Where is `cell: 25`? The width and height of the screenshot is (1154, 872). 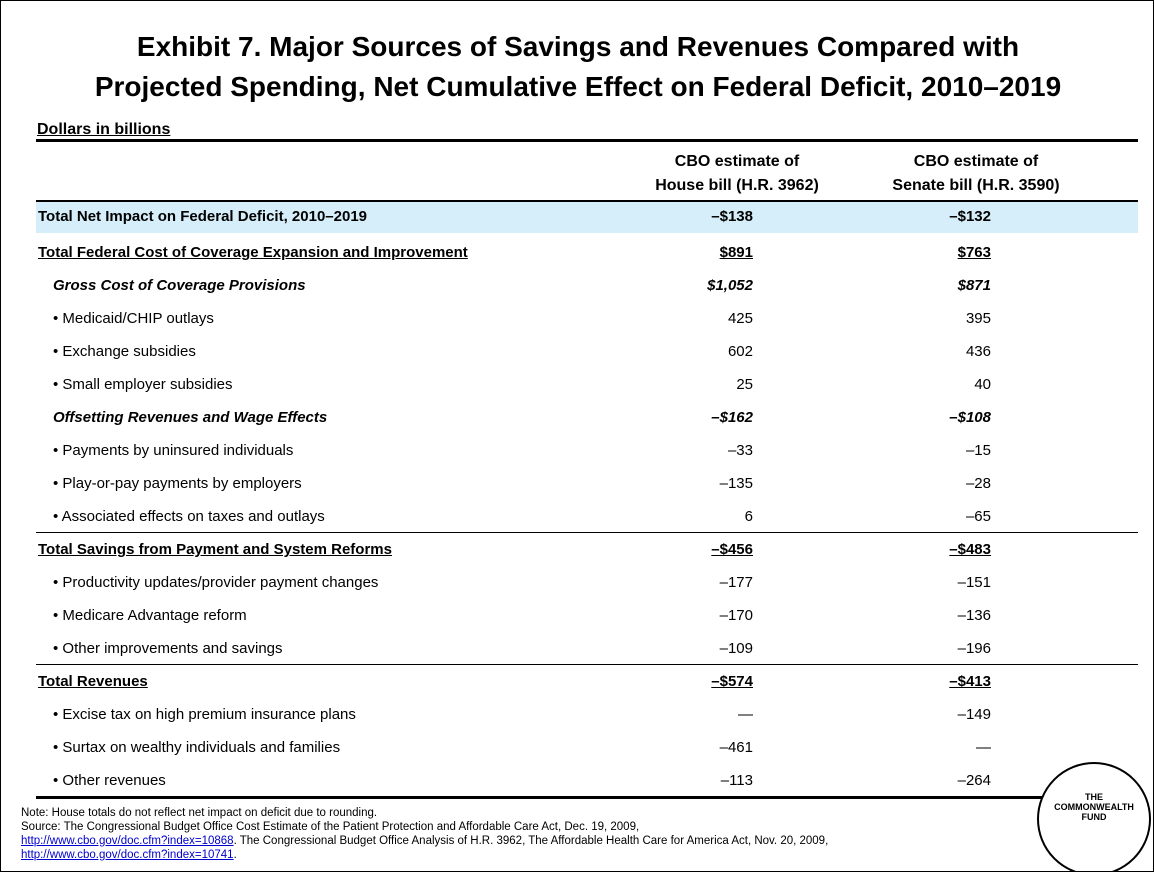
cell: 25 is located at coordinates (744, 384).